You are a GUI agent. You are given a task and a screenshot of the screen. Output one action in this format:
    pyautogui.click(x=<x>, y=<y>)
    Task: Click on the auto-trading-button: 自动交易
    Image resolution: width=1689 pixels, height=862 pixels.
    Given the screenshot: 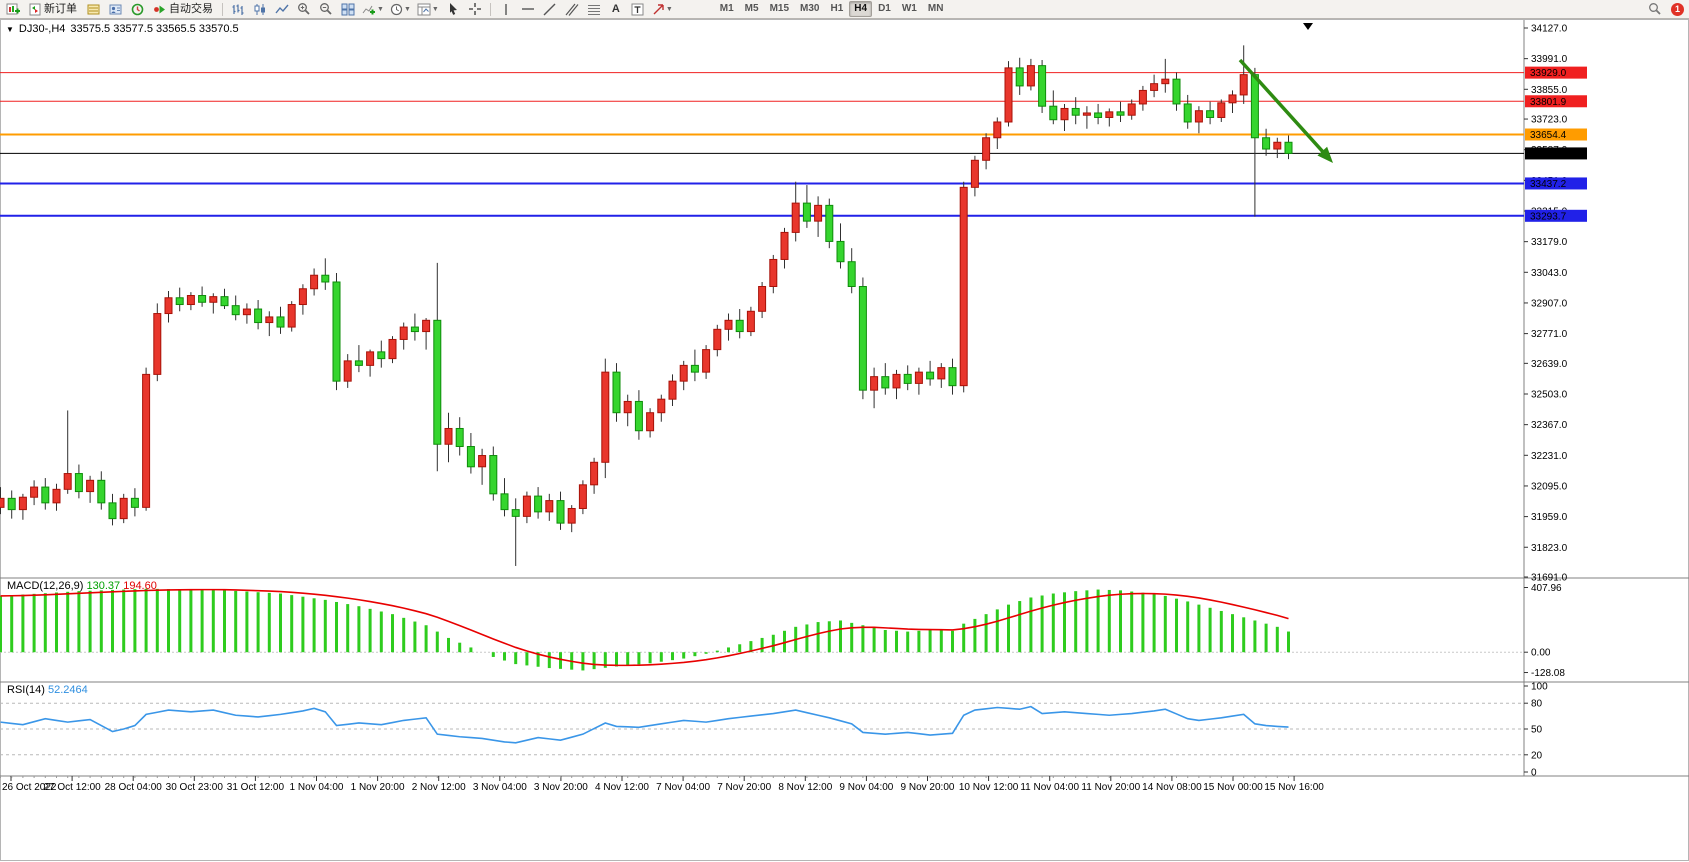 What is the action you would take?
    pyautogui.click(x=183, y=9)
    